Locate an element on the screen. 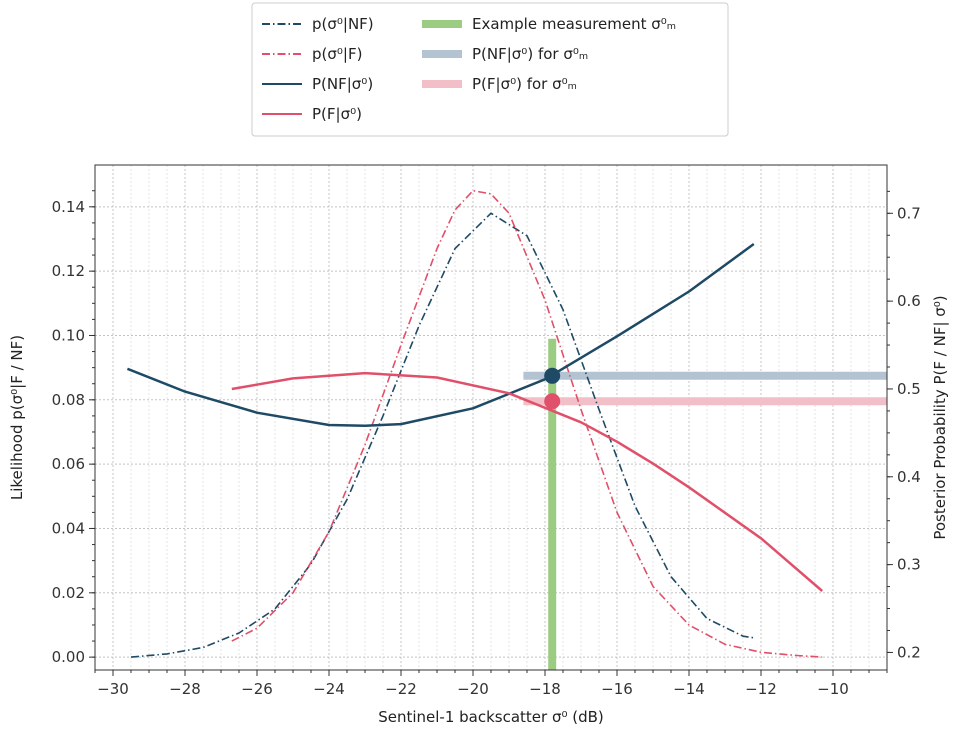 This screenshot has height=730, width=958. legend-label-4: Example measurement σ⁰ₘ is located at coordinates (574, 24).